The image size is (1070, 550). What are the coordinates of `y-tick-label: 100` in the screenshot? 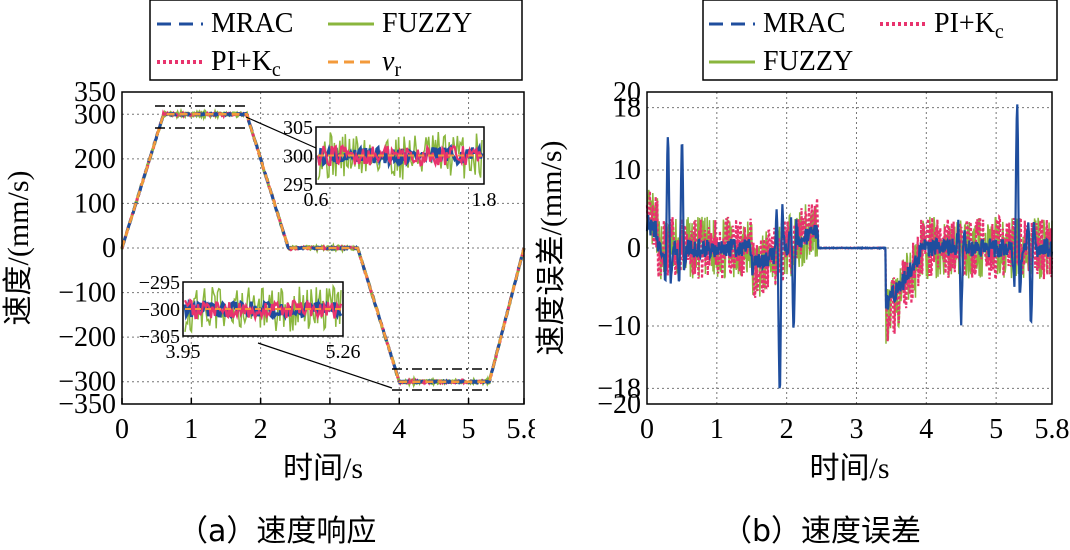 It's located at (95, 203).